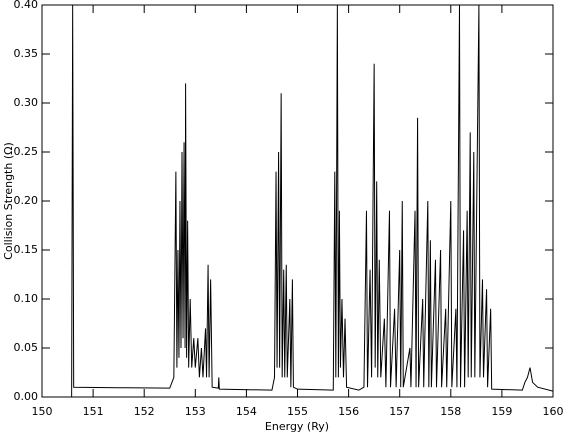 This screenshot has width=566, height=434. I want to click on x-tick-label: 158, so click(450, 411).